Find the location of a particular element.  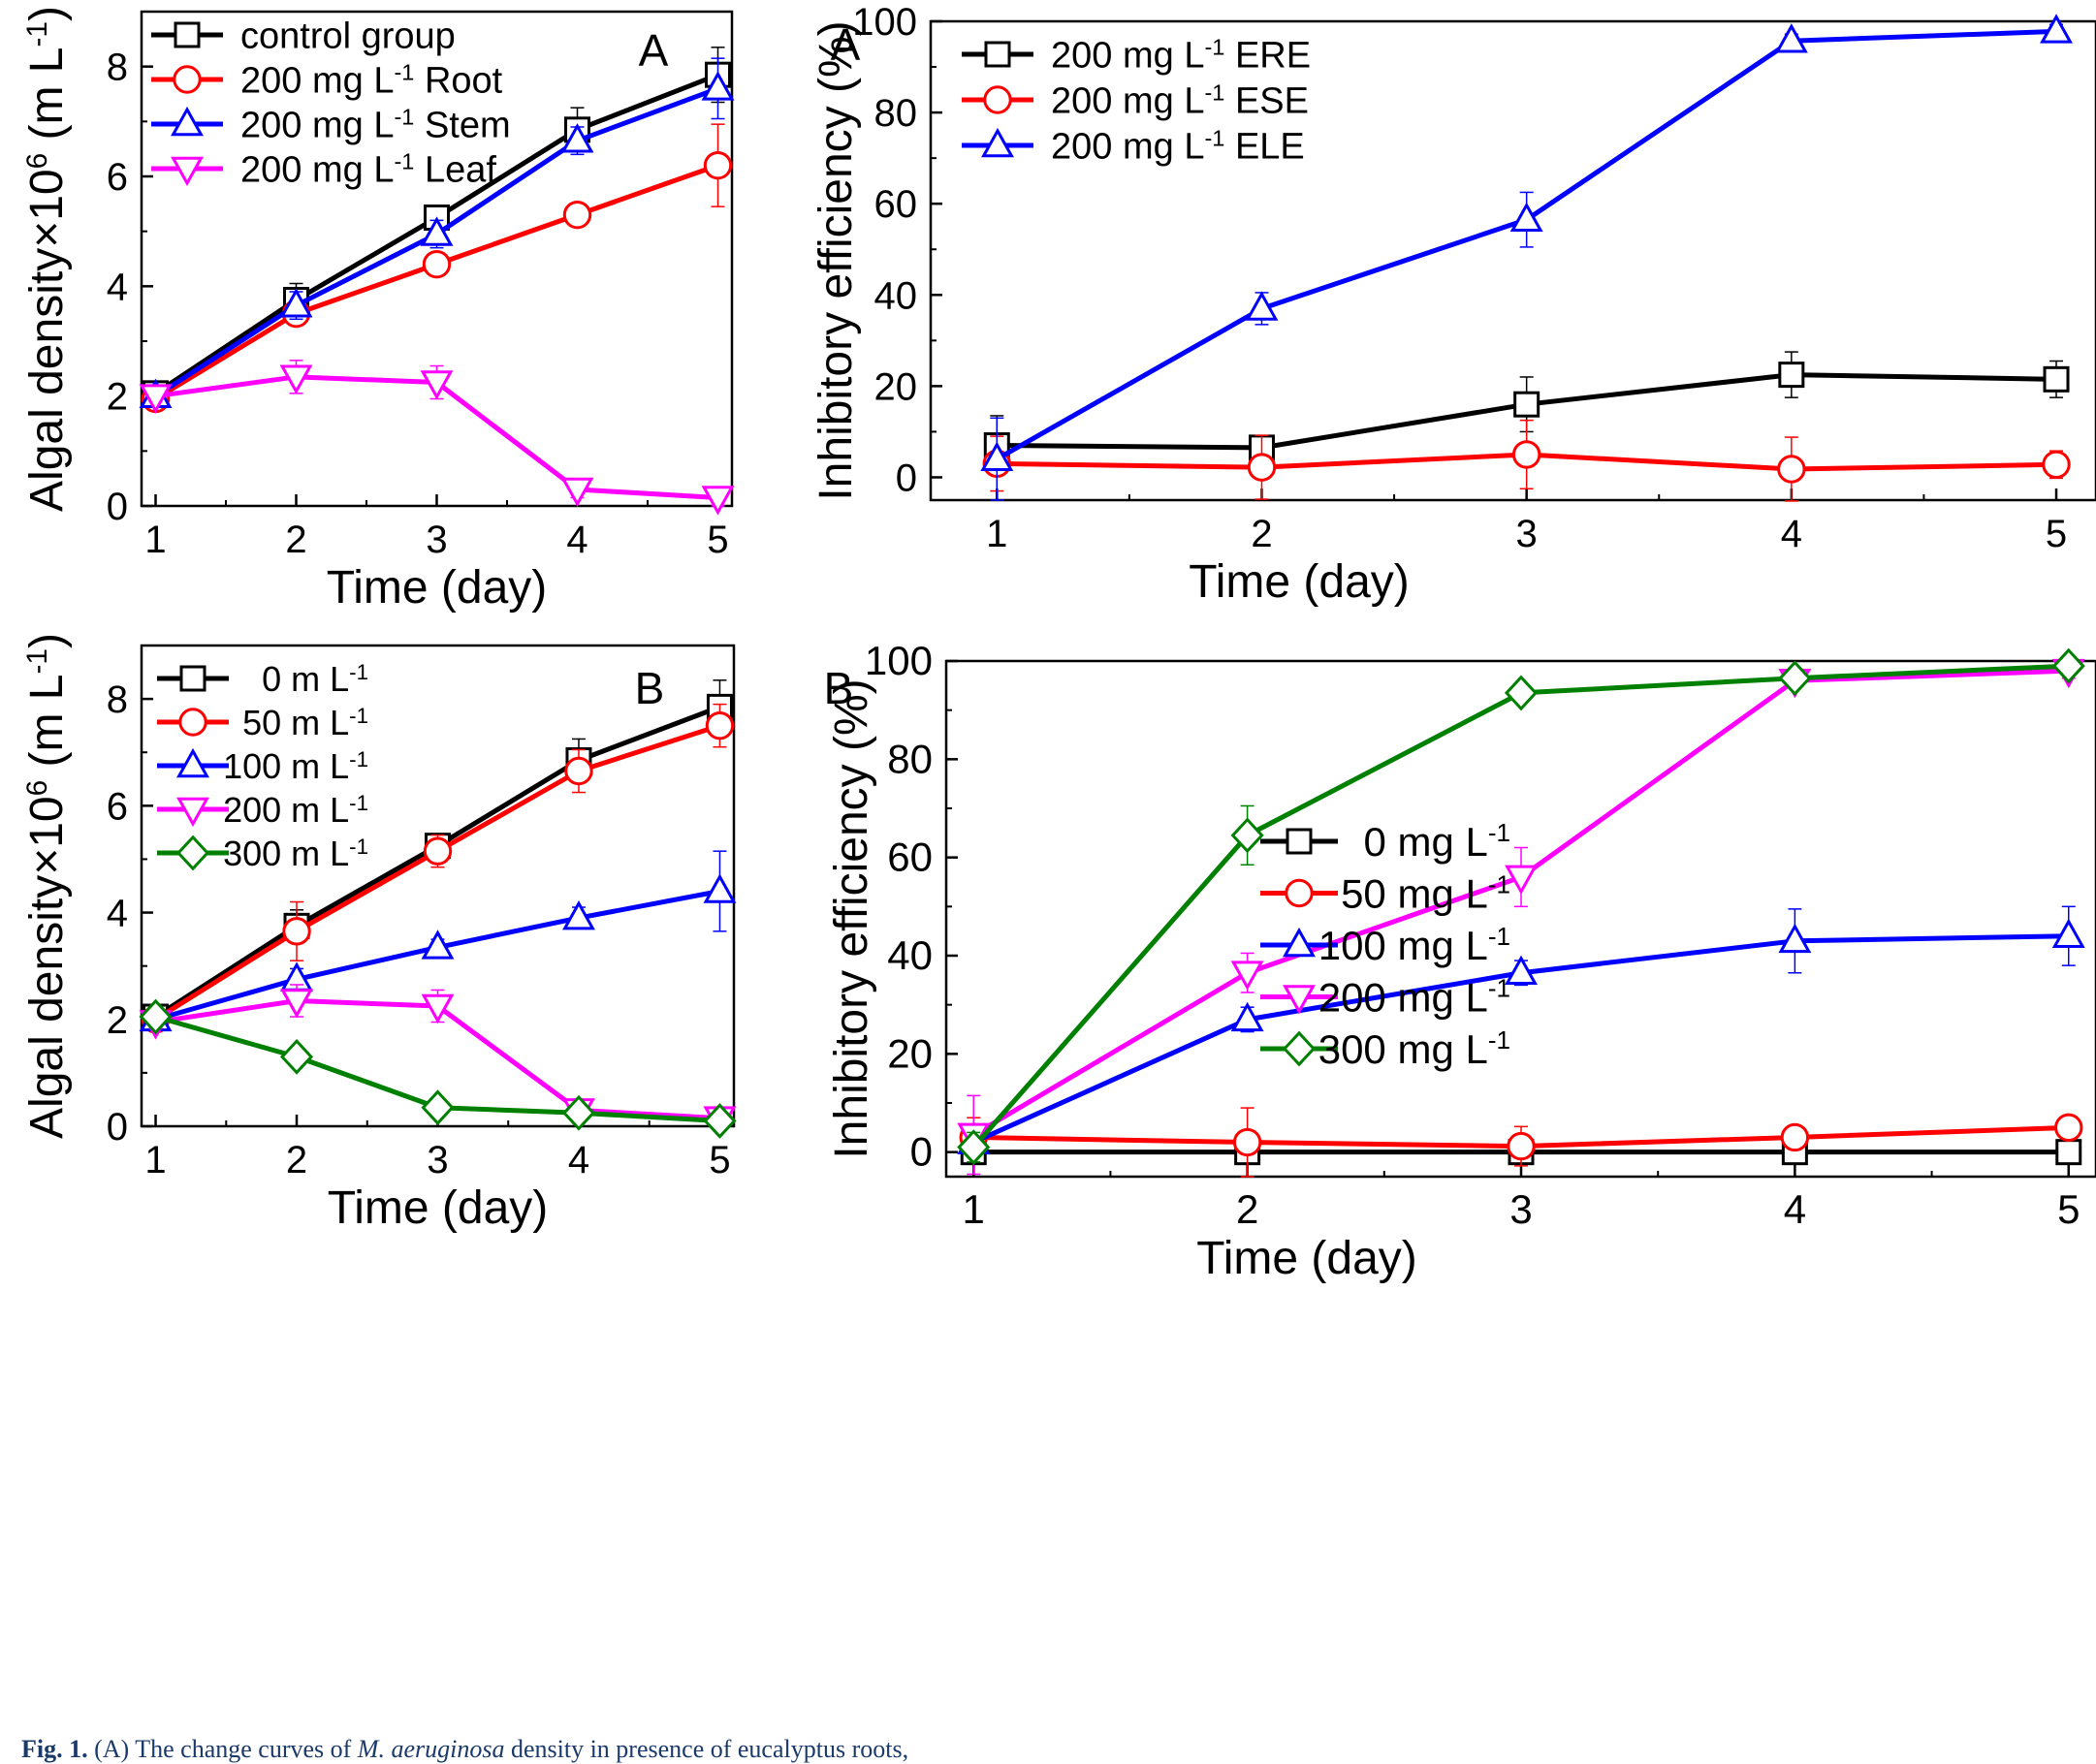

legend-label: 100 m L-1 is located at coordinates (295, 766).